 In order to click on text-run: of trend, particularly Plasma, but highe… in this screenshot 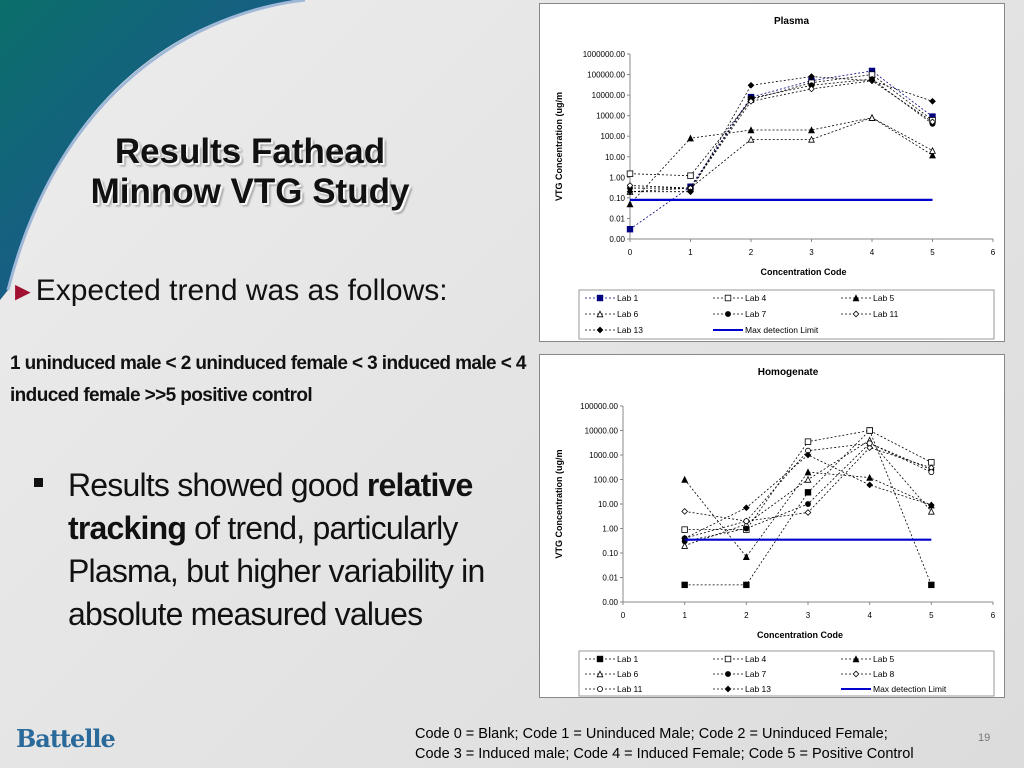, I will do `click(276, 571)`.